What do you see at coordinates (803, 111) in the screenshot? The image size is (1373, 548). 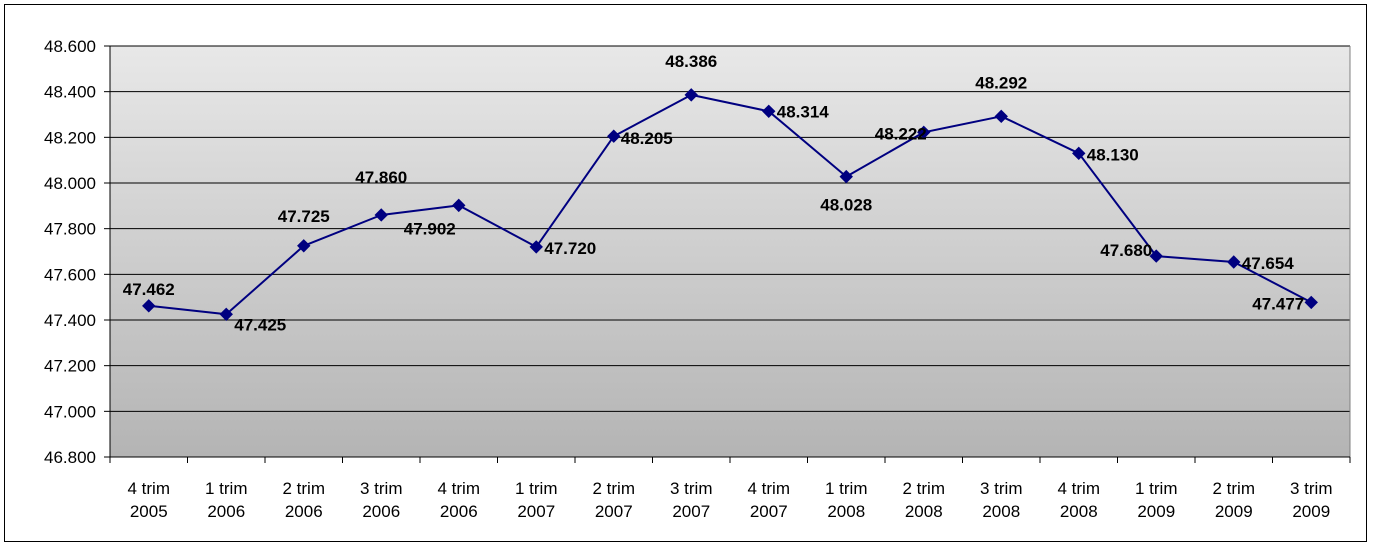 I see `data-label: 48.314` at bounding box center [803, 111].